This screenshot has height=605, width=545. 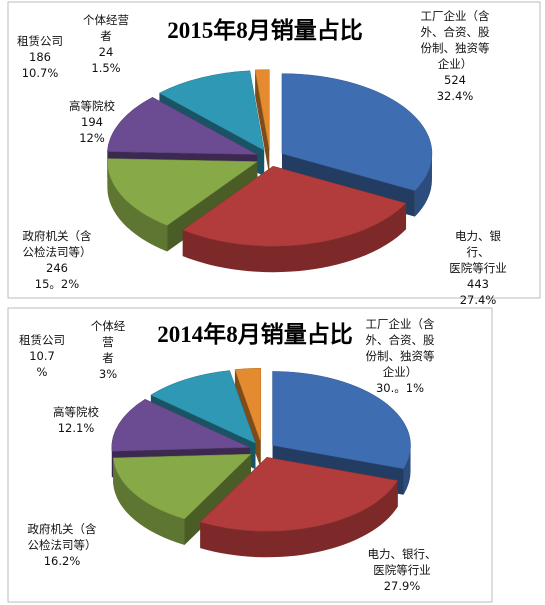 What do you see at coordinates (106, 52) in the screenshot?
I see `count-label: 24` at bounding box center [106, 52].